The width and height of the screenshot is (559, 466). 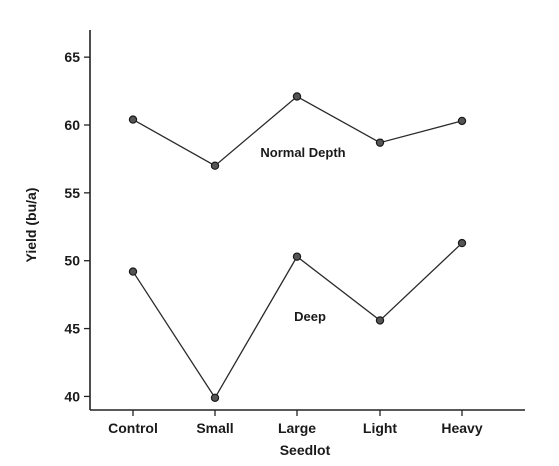 What do you see at coordinates (133, 428) in the screenshot?
I see `x-tick-label: Control` at bounding box center [133, 428].